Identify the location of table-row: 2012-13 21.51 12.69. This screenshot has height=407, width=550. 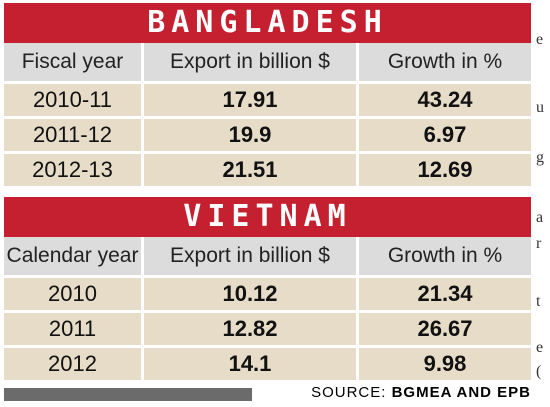
(267, 171).